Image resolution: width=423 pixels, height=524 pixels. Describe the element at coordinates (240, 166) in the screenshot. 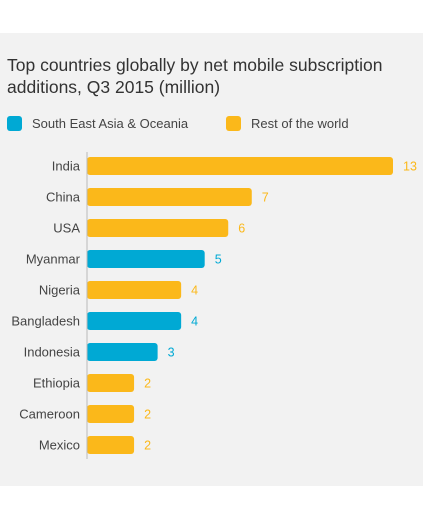

I see `bar-india` at that location.